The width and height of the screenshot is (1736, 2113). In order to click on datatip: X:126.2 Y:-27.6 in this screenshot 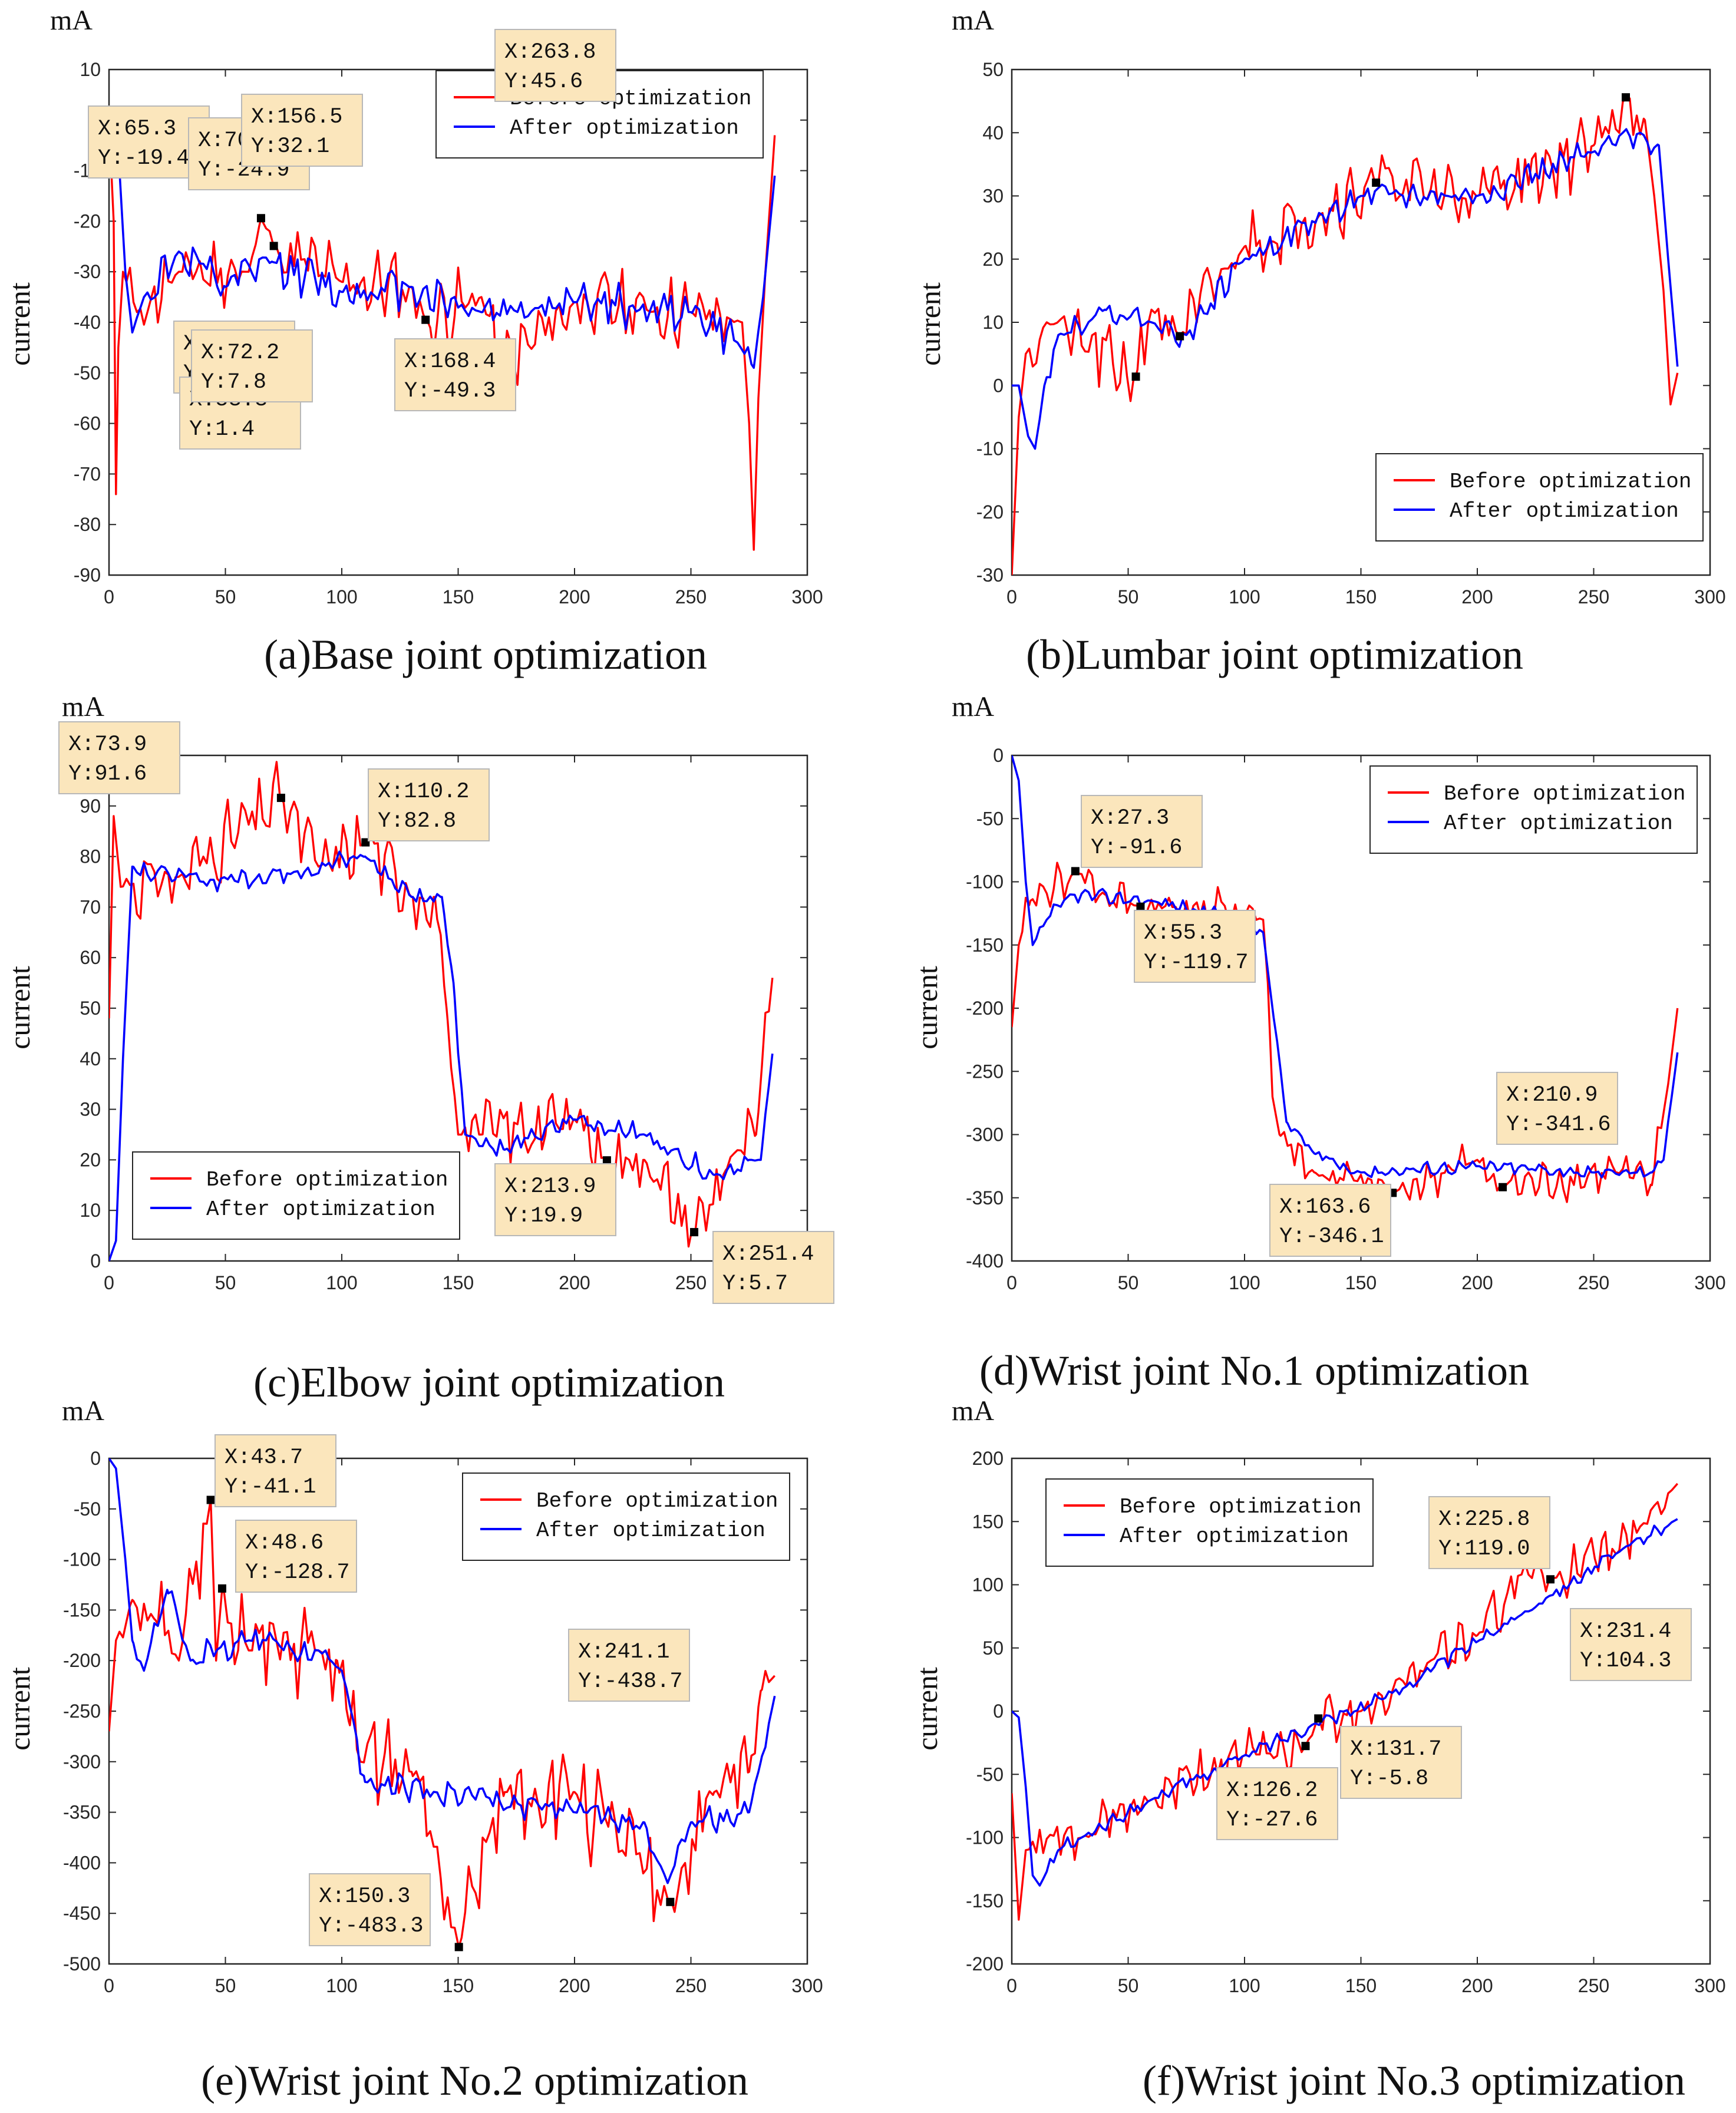, I will do `click(1277, 1803)`.